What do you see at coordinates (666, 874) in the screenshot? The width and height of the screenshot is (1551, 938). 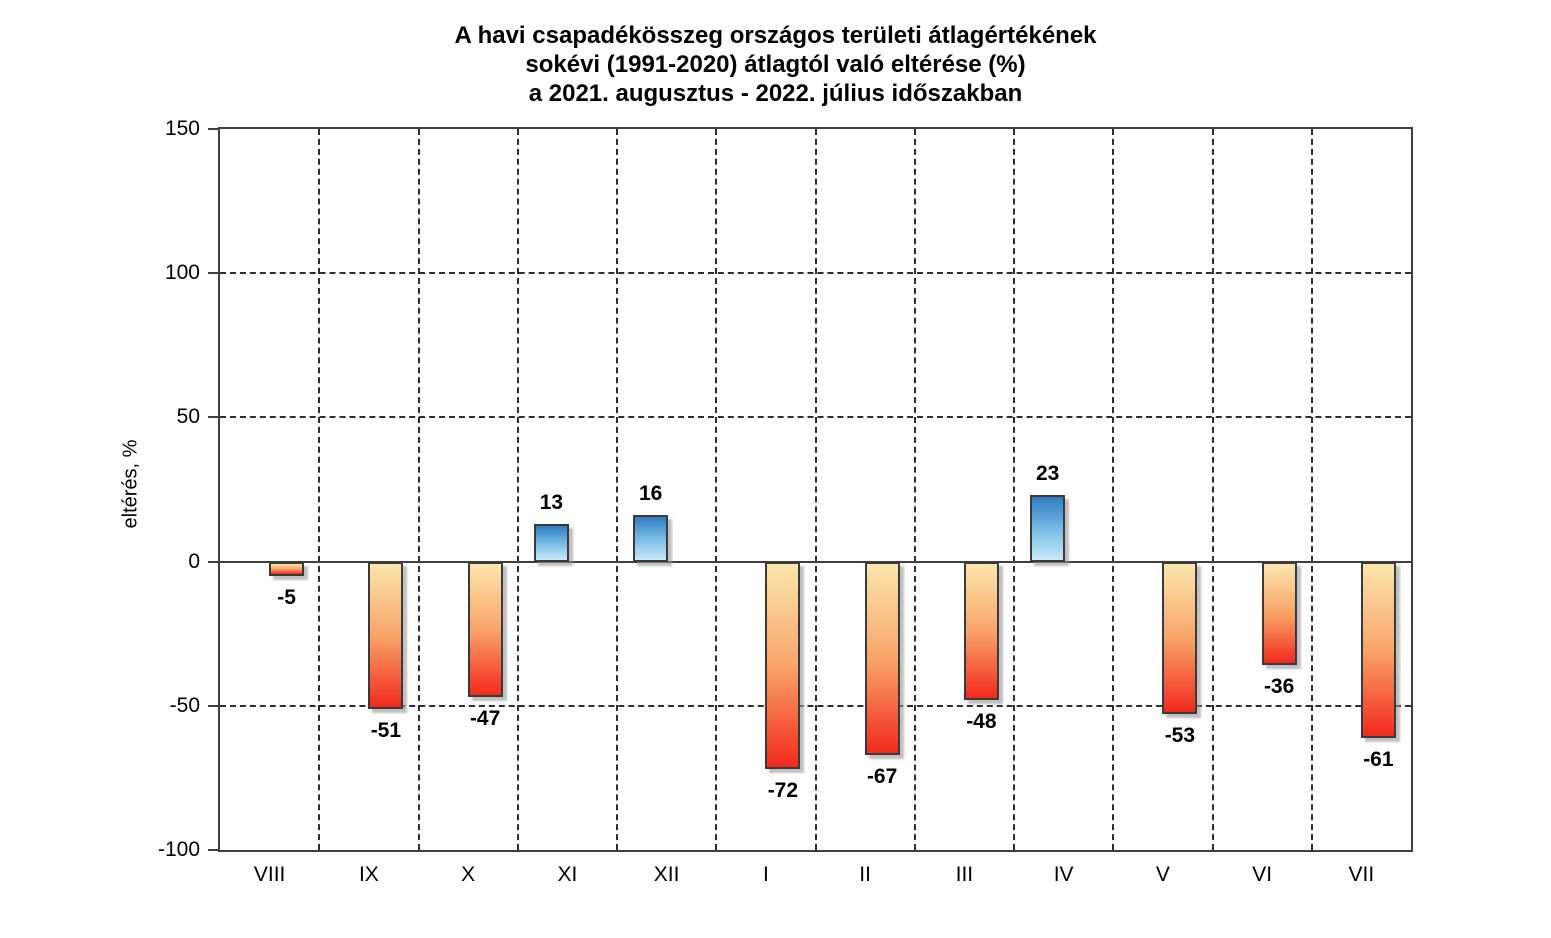 I see `x-tick-label-XII: XII` at bounding box center [666, 874].